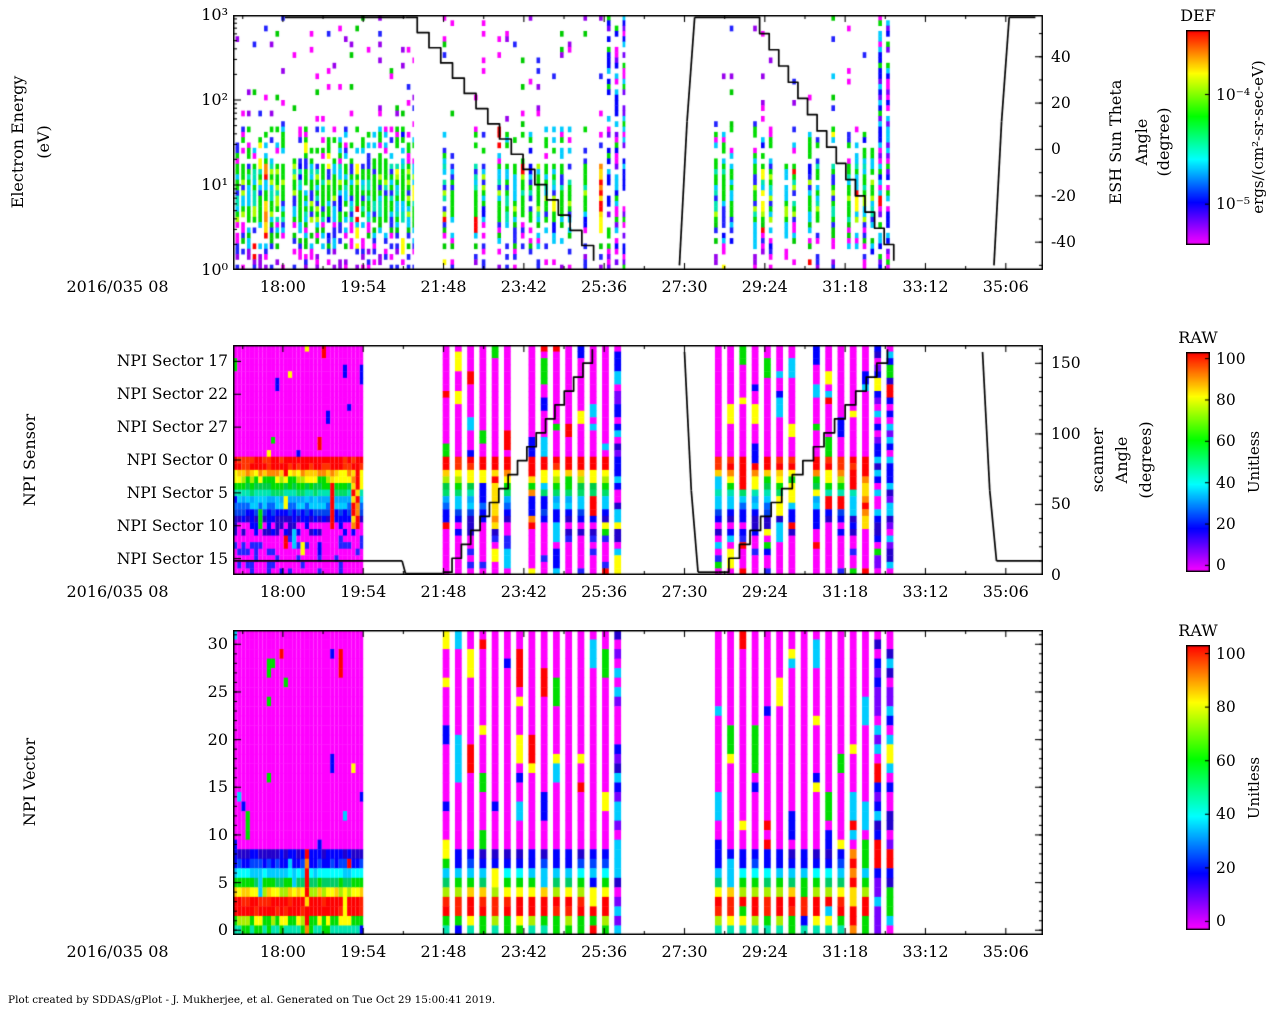  Describe the element at coordinates (1061, 56) in the screenshot. I see `right-tick-label: 40` at that location.